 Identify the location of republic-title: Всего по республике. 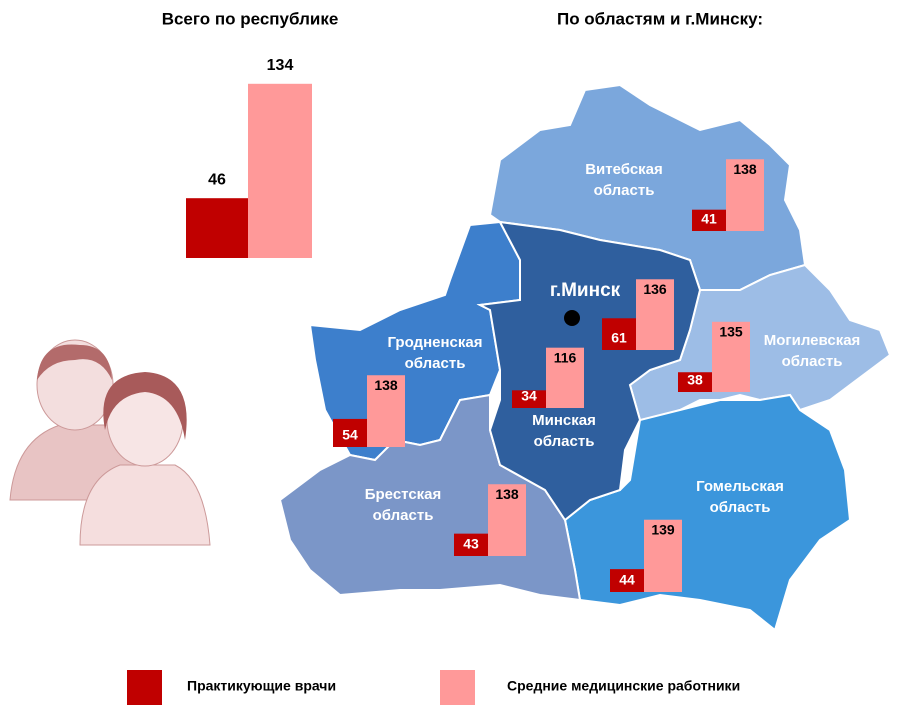
(250, 18).